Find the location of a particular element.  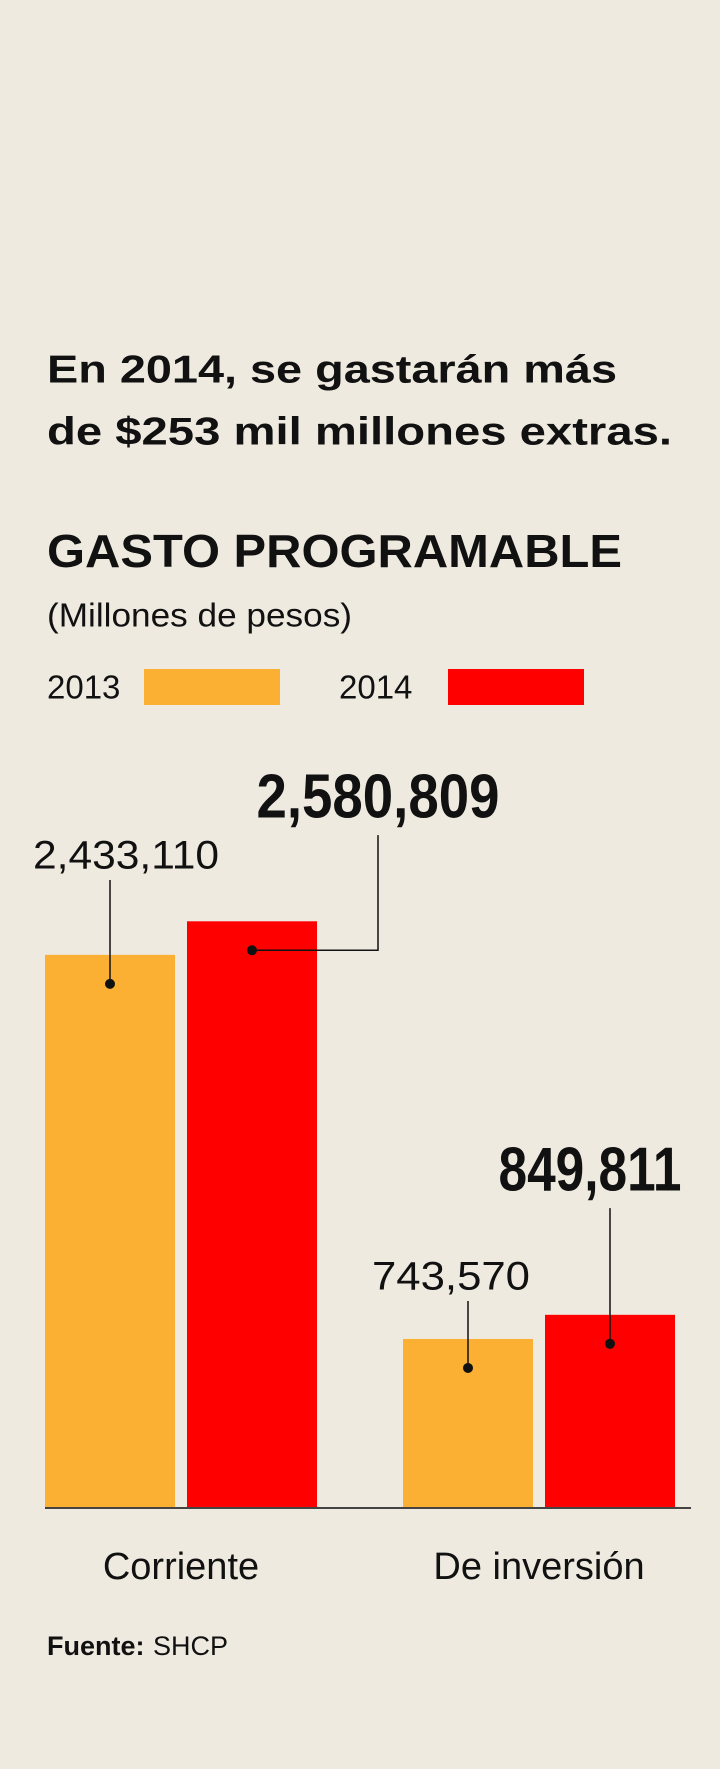

value-label: 2,433,110 is located at coordinates (126, 856).